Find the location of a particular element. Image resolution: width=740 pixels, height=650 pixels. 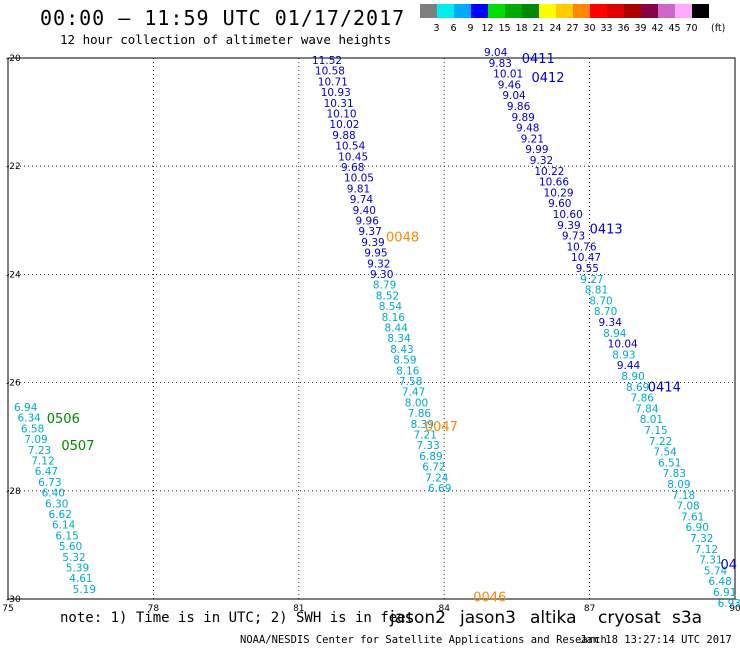

wave-height-value: 7.84 is located at coordinates (647, 409).